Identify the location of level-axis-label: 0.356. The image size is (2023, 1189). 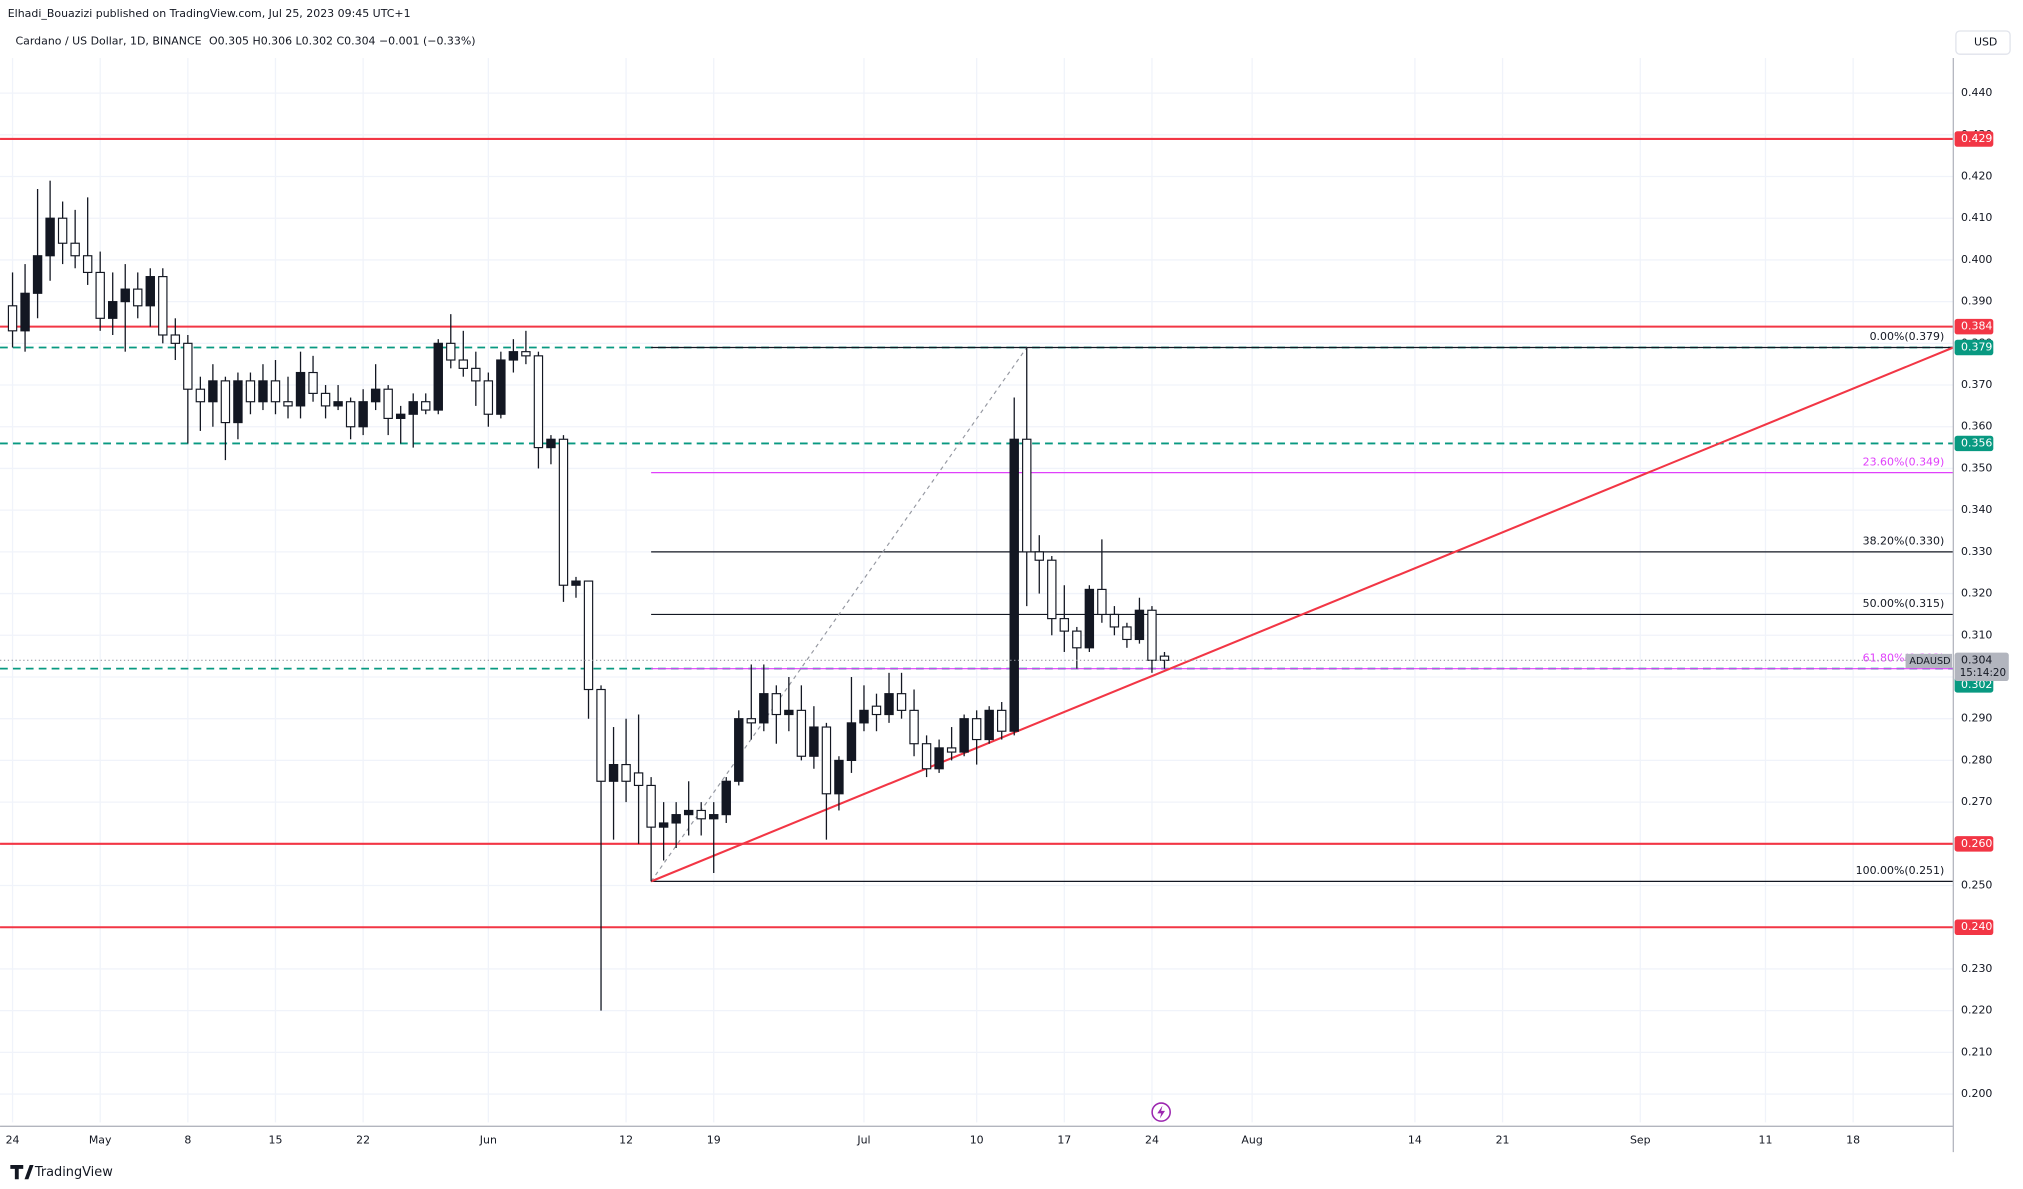
(1976, 442).